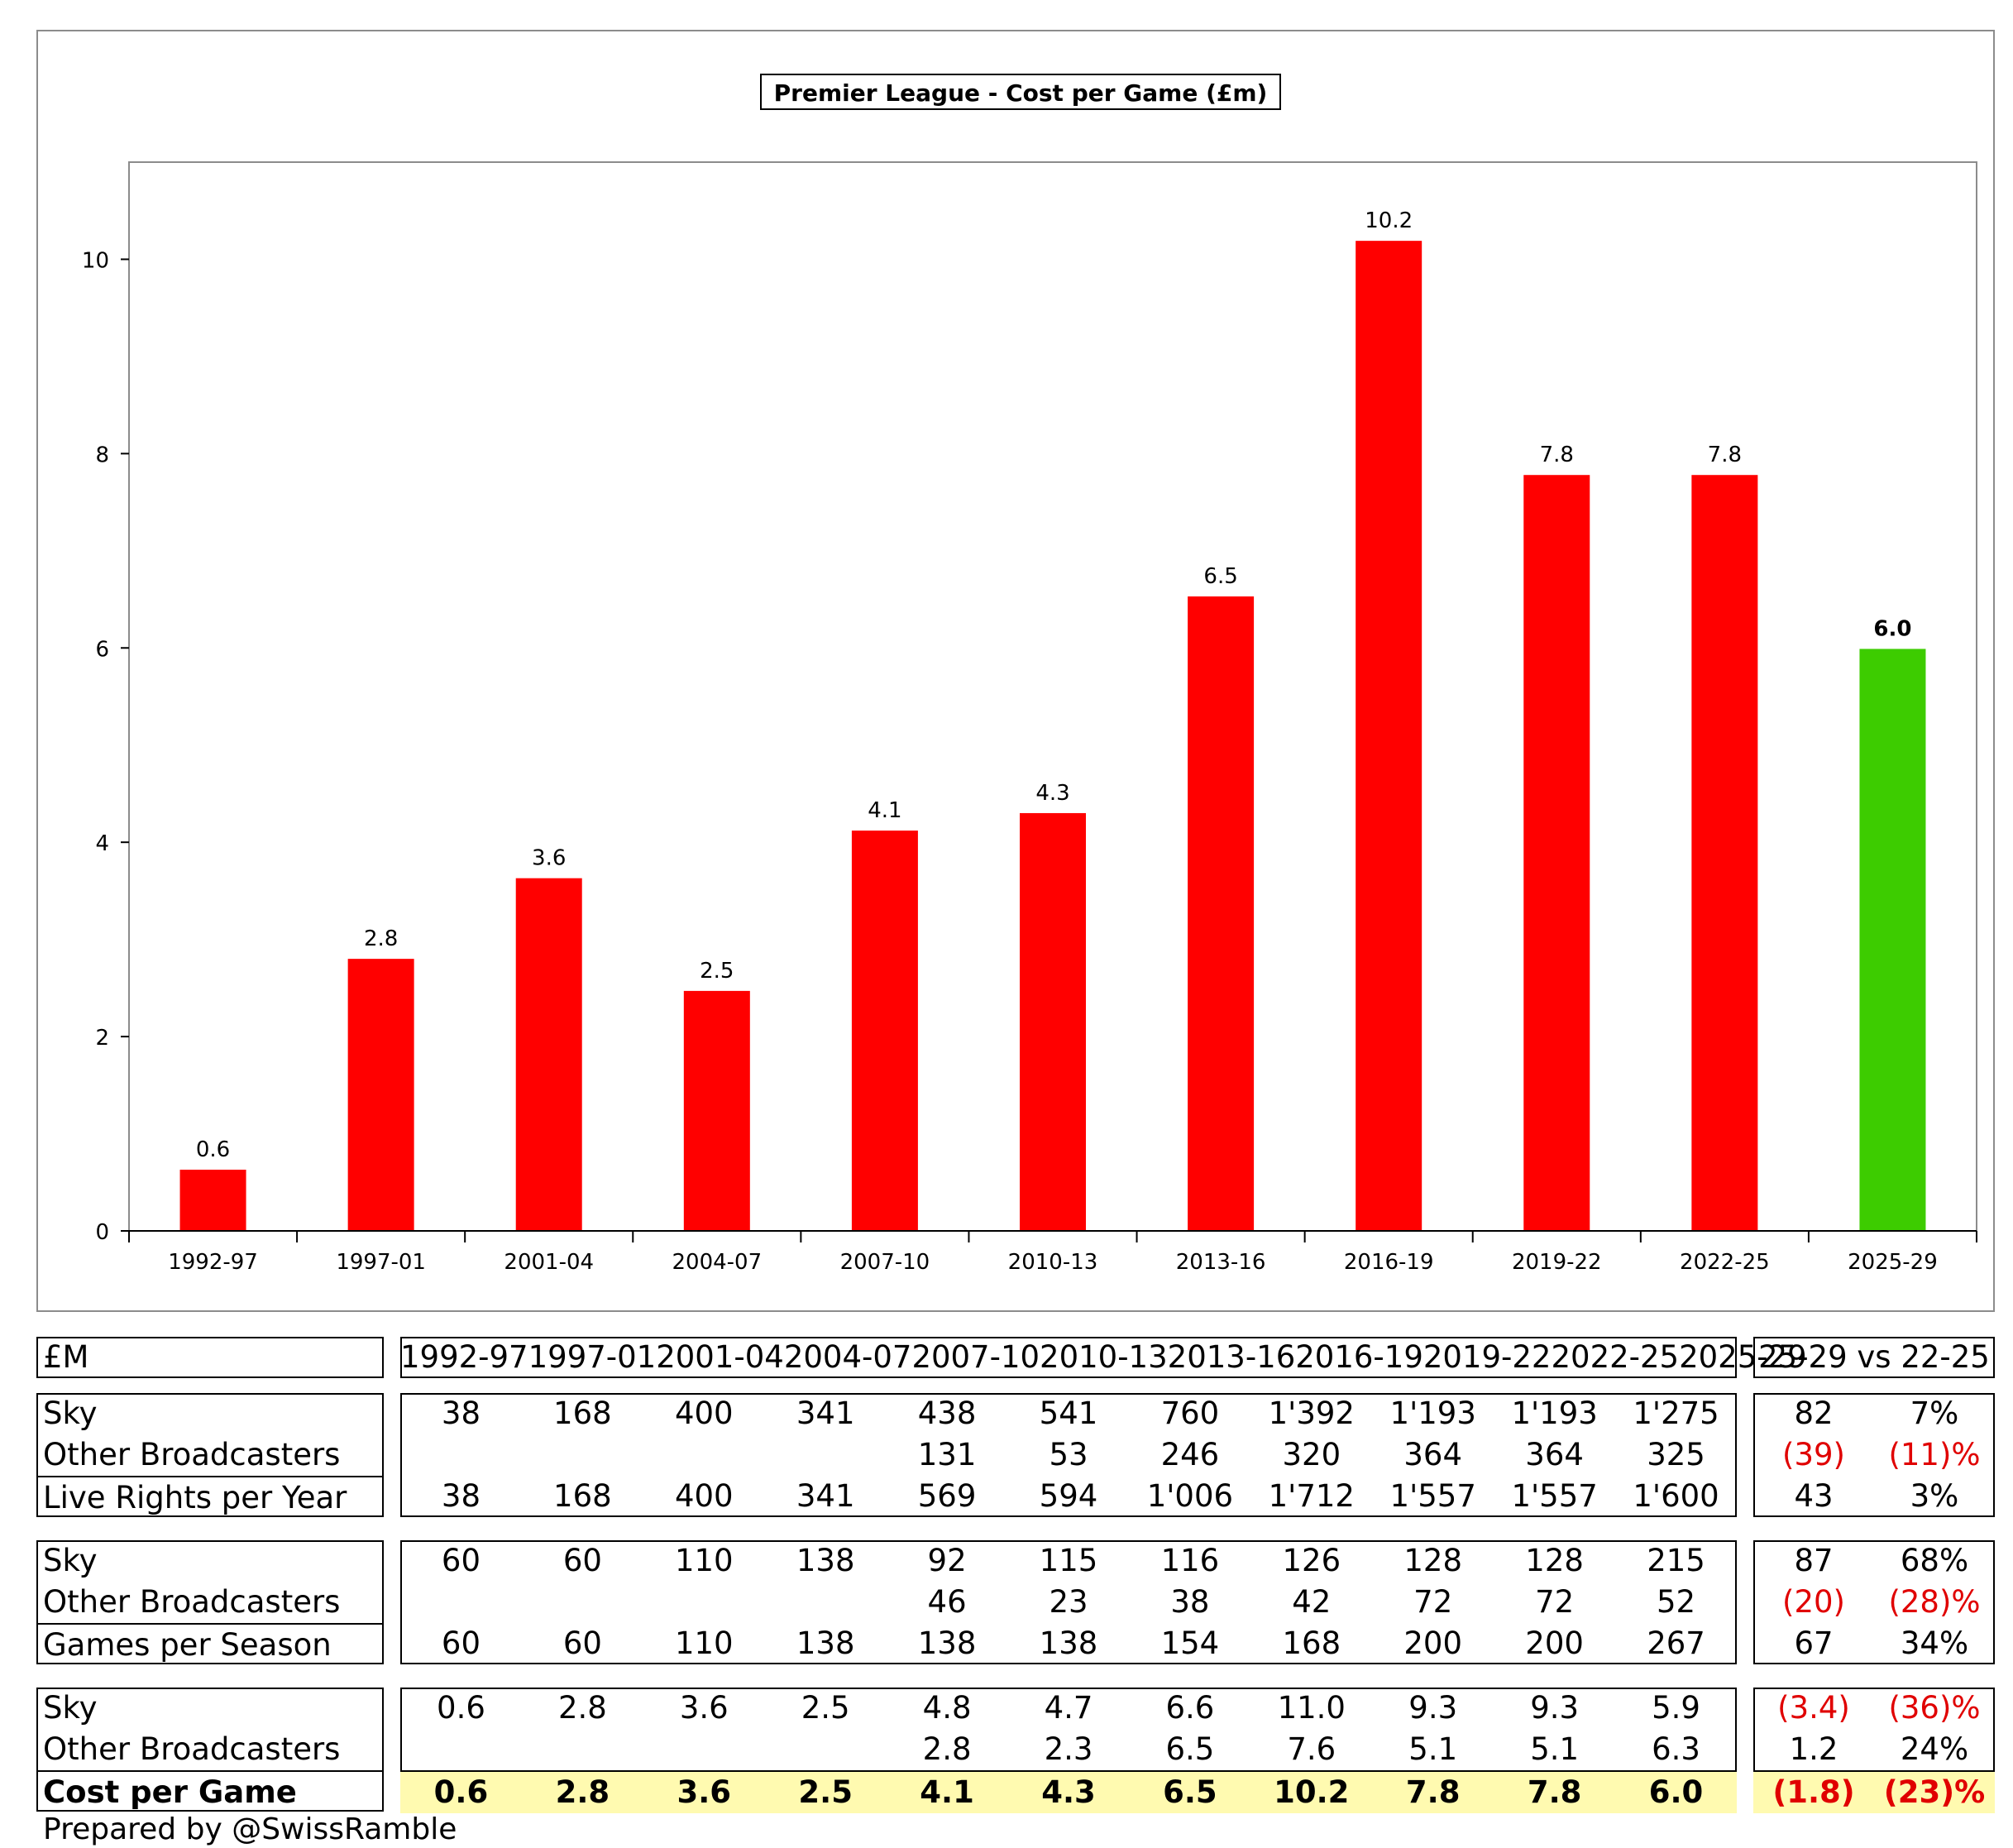  What do you see at coordinates (1190, 1708) in the screenshot?
I see `value-cell: 6.6` at bounding box center [1190, 1708].